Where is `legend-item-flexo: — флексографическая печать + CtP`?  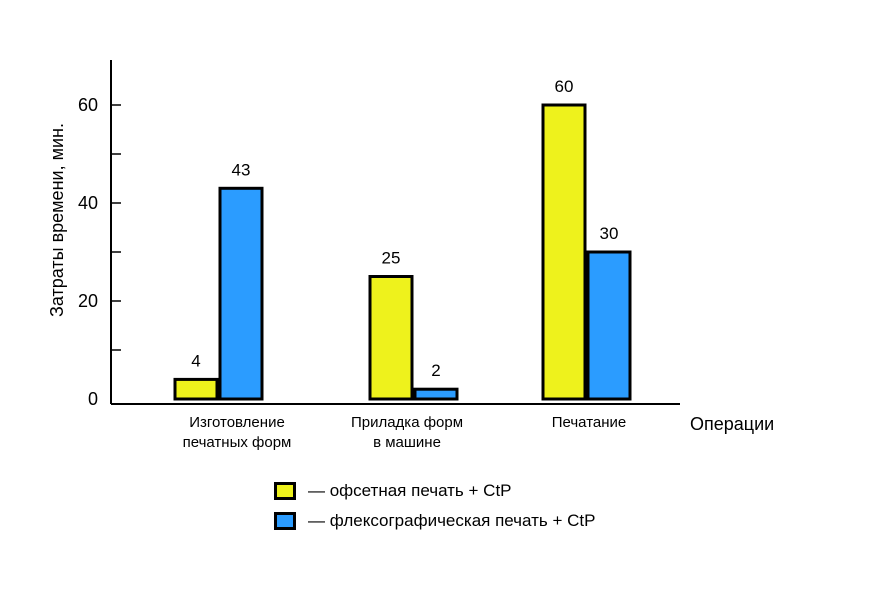
legend-item-flexo: — флексографическая печать + CtP is located at coordinates (434, 521).